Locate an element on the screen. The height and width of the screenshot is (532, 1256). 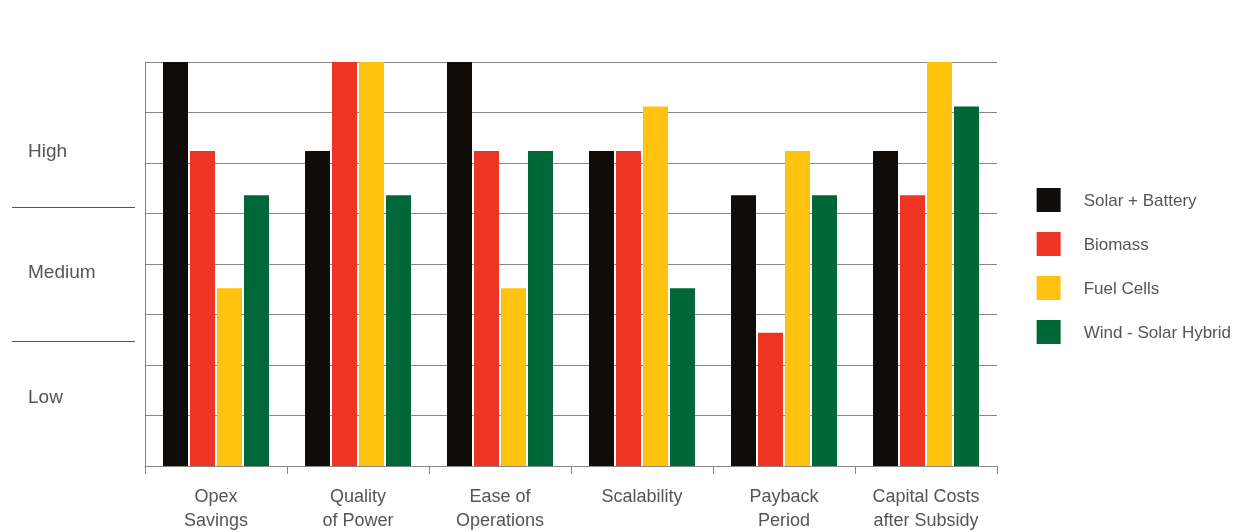
x-tick-label: Capital Costs after Subsidy is located at coordinates (926, 508).